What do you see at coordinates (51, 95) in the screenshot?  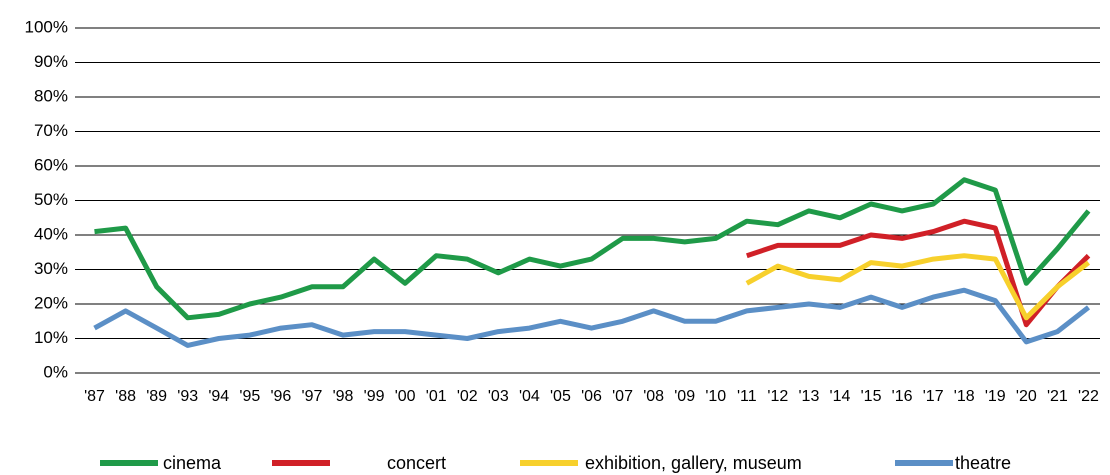 I see `y-tick-label: 80%` at bounding box center [51, 95].